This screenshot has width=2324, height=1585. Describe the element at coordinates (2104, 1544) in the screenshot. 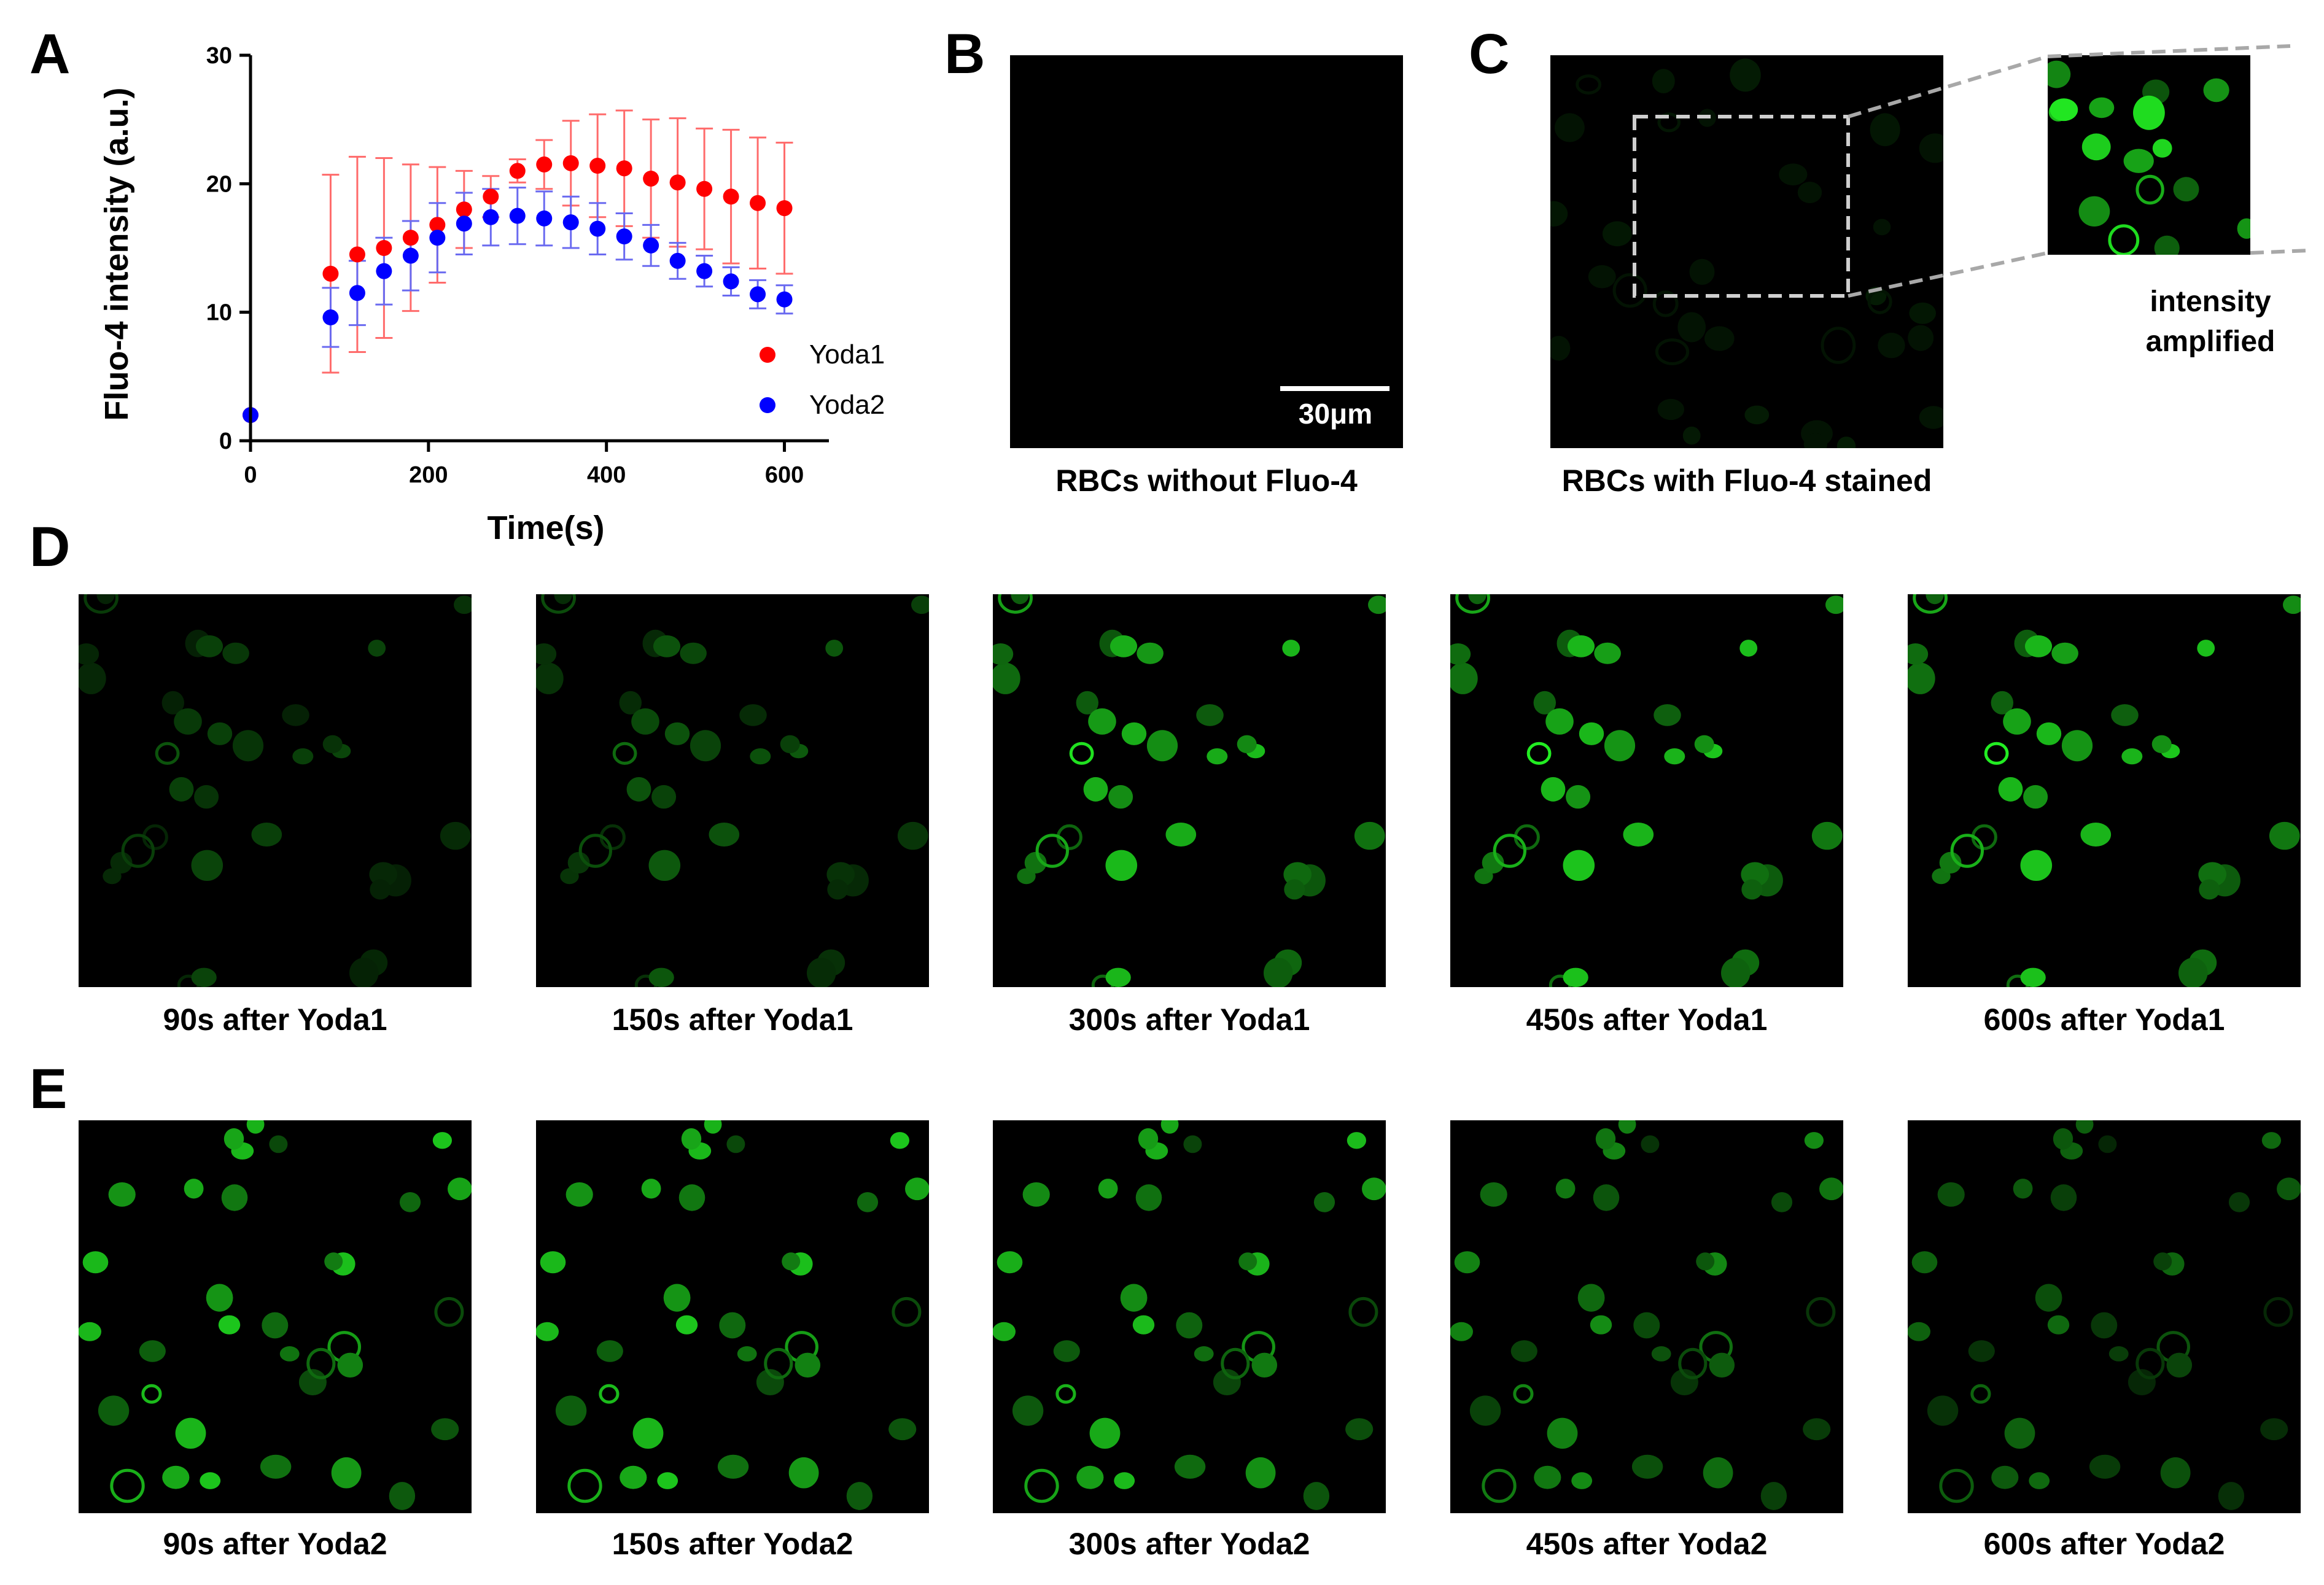

I see `panel-e-caption-5: 600s after Yoda2` at that location.